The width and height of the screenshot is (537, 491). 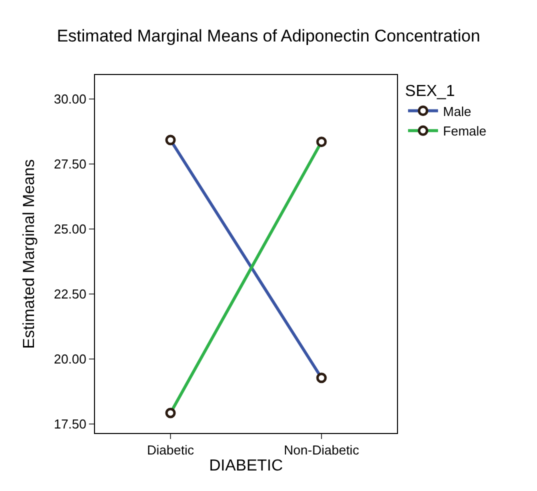 What do you see at coordinates (70, 358) in the screenshot?
I see `y-tick-label: 20.00` at bounding box center [70, 358].